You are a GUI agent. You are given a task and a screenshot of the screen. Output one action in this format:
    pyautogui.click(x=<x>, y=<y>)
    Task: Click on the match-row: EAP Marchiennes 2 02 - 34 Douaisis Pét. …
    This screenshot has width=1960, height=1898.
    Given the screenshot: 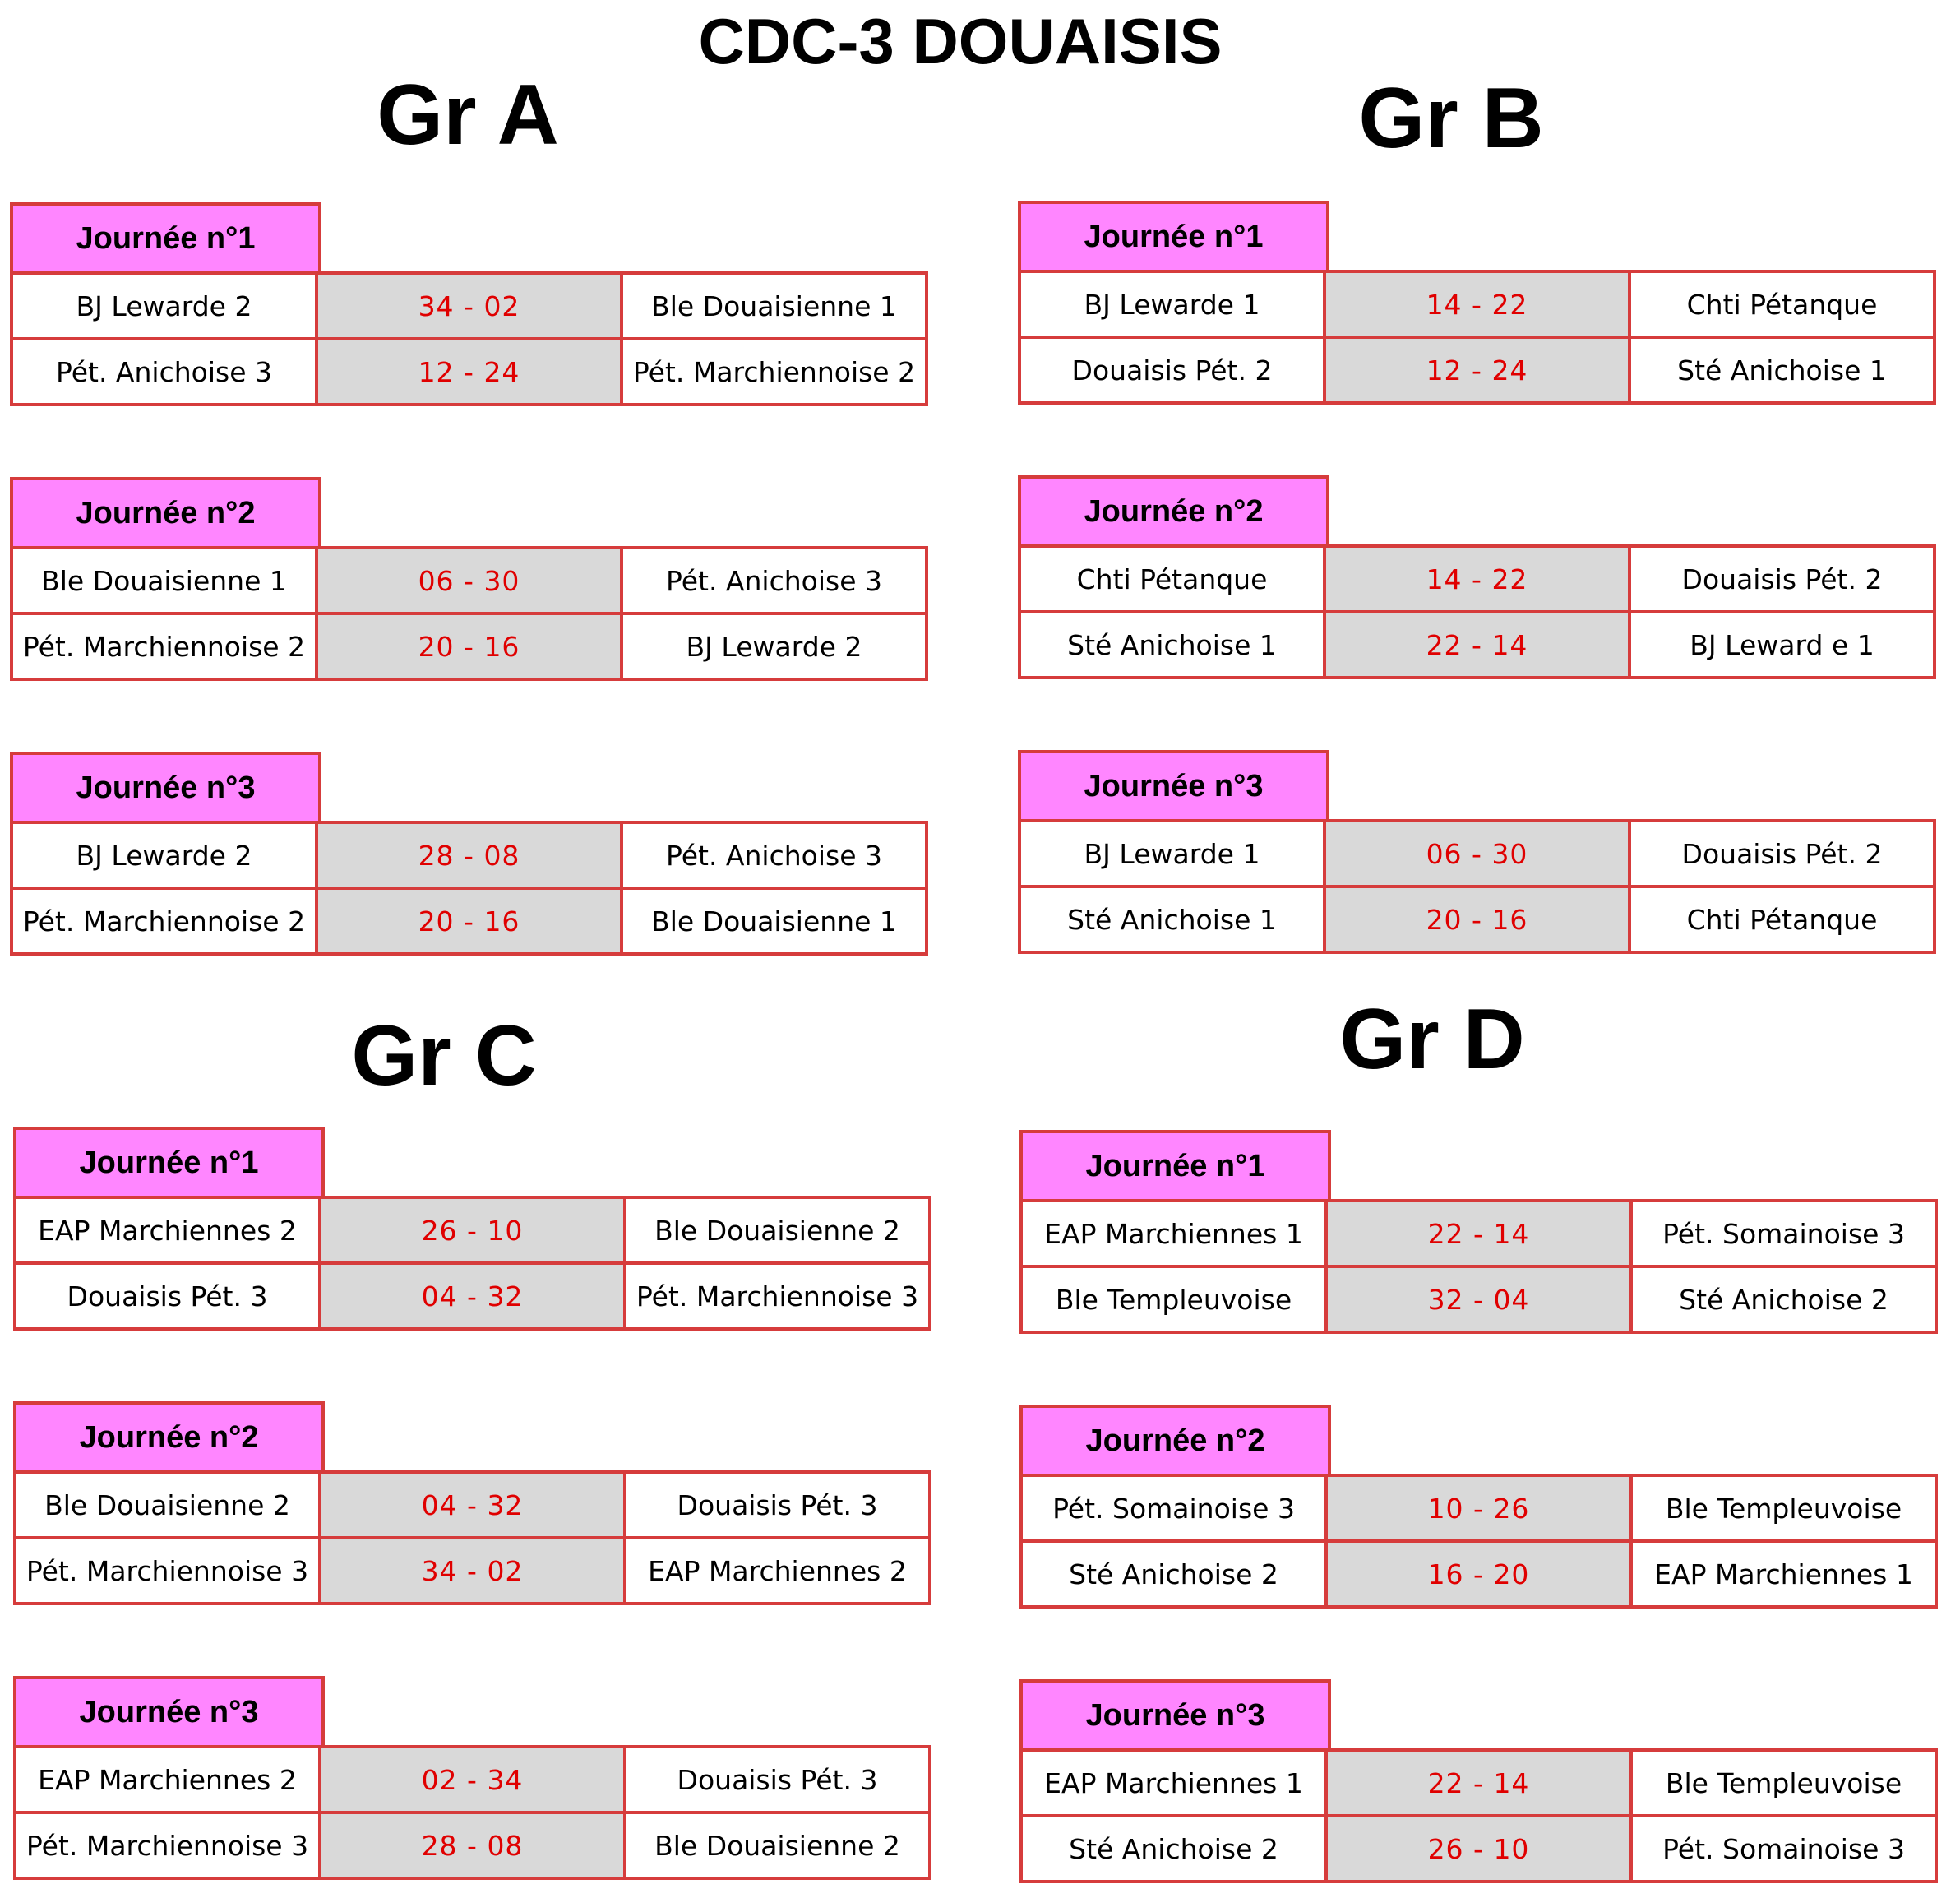 What is the action you would take?
    pyautogui.click(x=472, y=1779)
    